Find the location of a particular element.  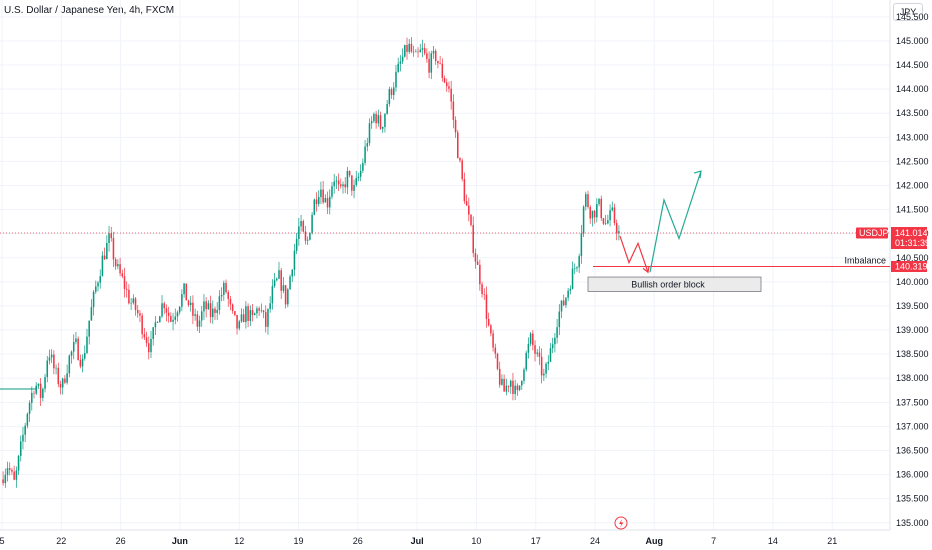

time-axis: 5 22 26 Jun 12 19 26 Jul 10 17 24 Aug 7 14 21 is located at coordinates (418, 541).